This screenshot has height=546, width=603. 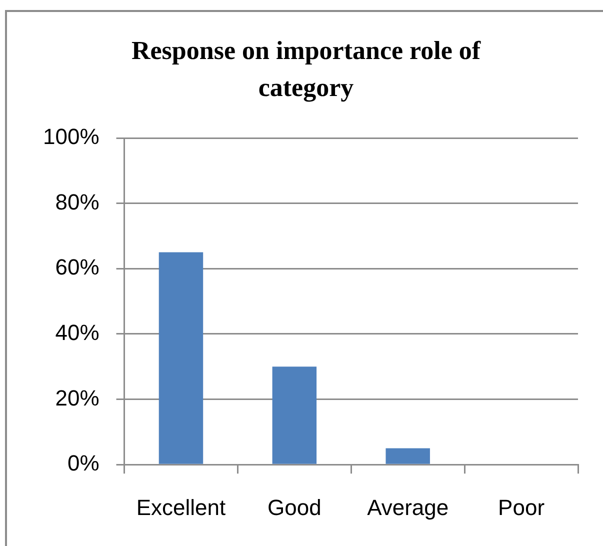 I want to click on y-tick-label: 60%, so click(x=77, y=267).